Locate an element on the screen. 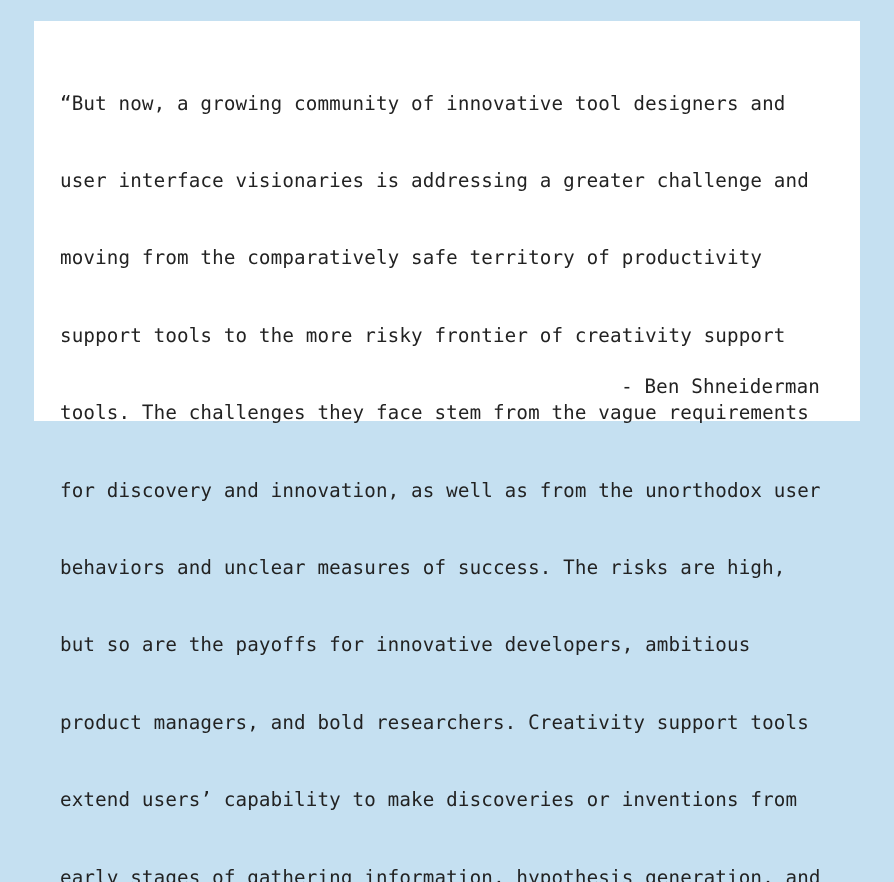 The width and height of the screenshot is (894, 882). quote-attribution: - Ben Shneiderman is located at coordinates (720, 387).